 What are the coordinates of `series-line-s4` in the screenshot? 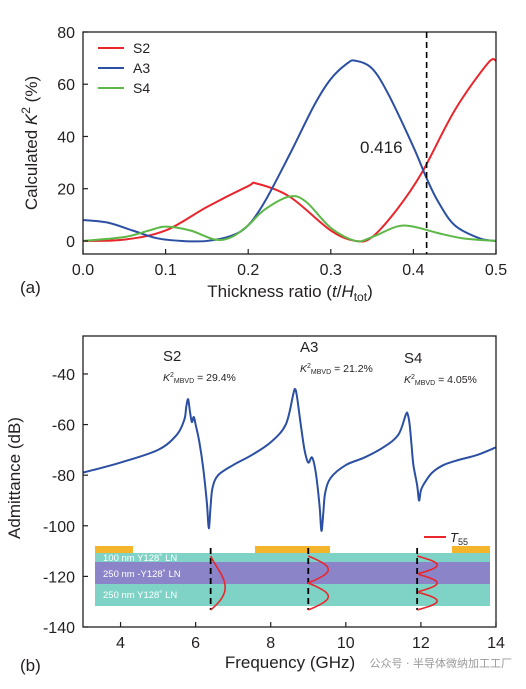 It's located at (289, 219).